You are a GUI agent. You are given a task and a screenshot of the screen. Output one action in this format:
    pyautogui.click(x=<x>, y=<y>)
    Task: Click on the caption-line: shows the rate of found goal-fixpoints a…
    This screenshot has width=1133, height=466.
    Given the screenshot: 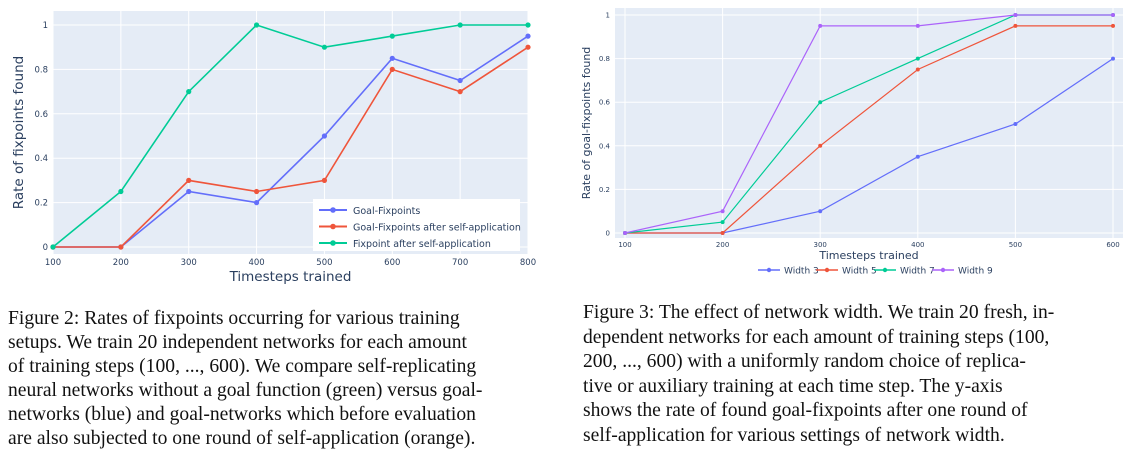 What is the action you would take?
    pyautogui.click(x=805, y=411)
    